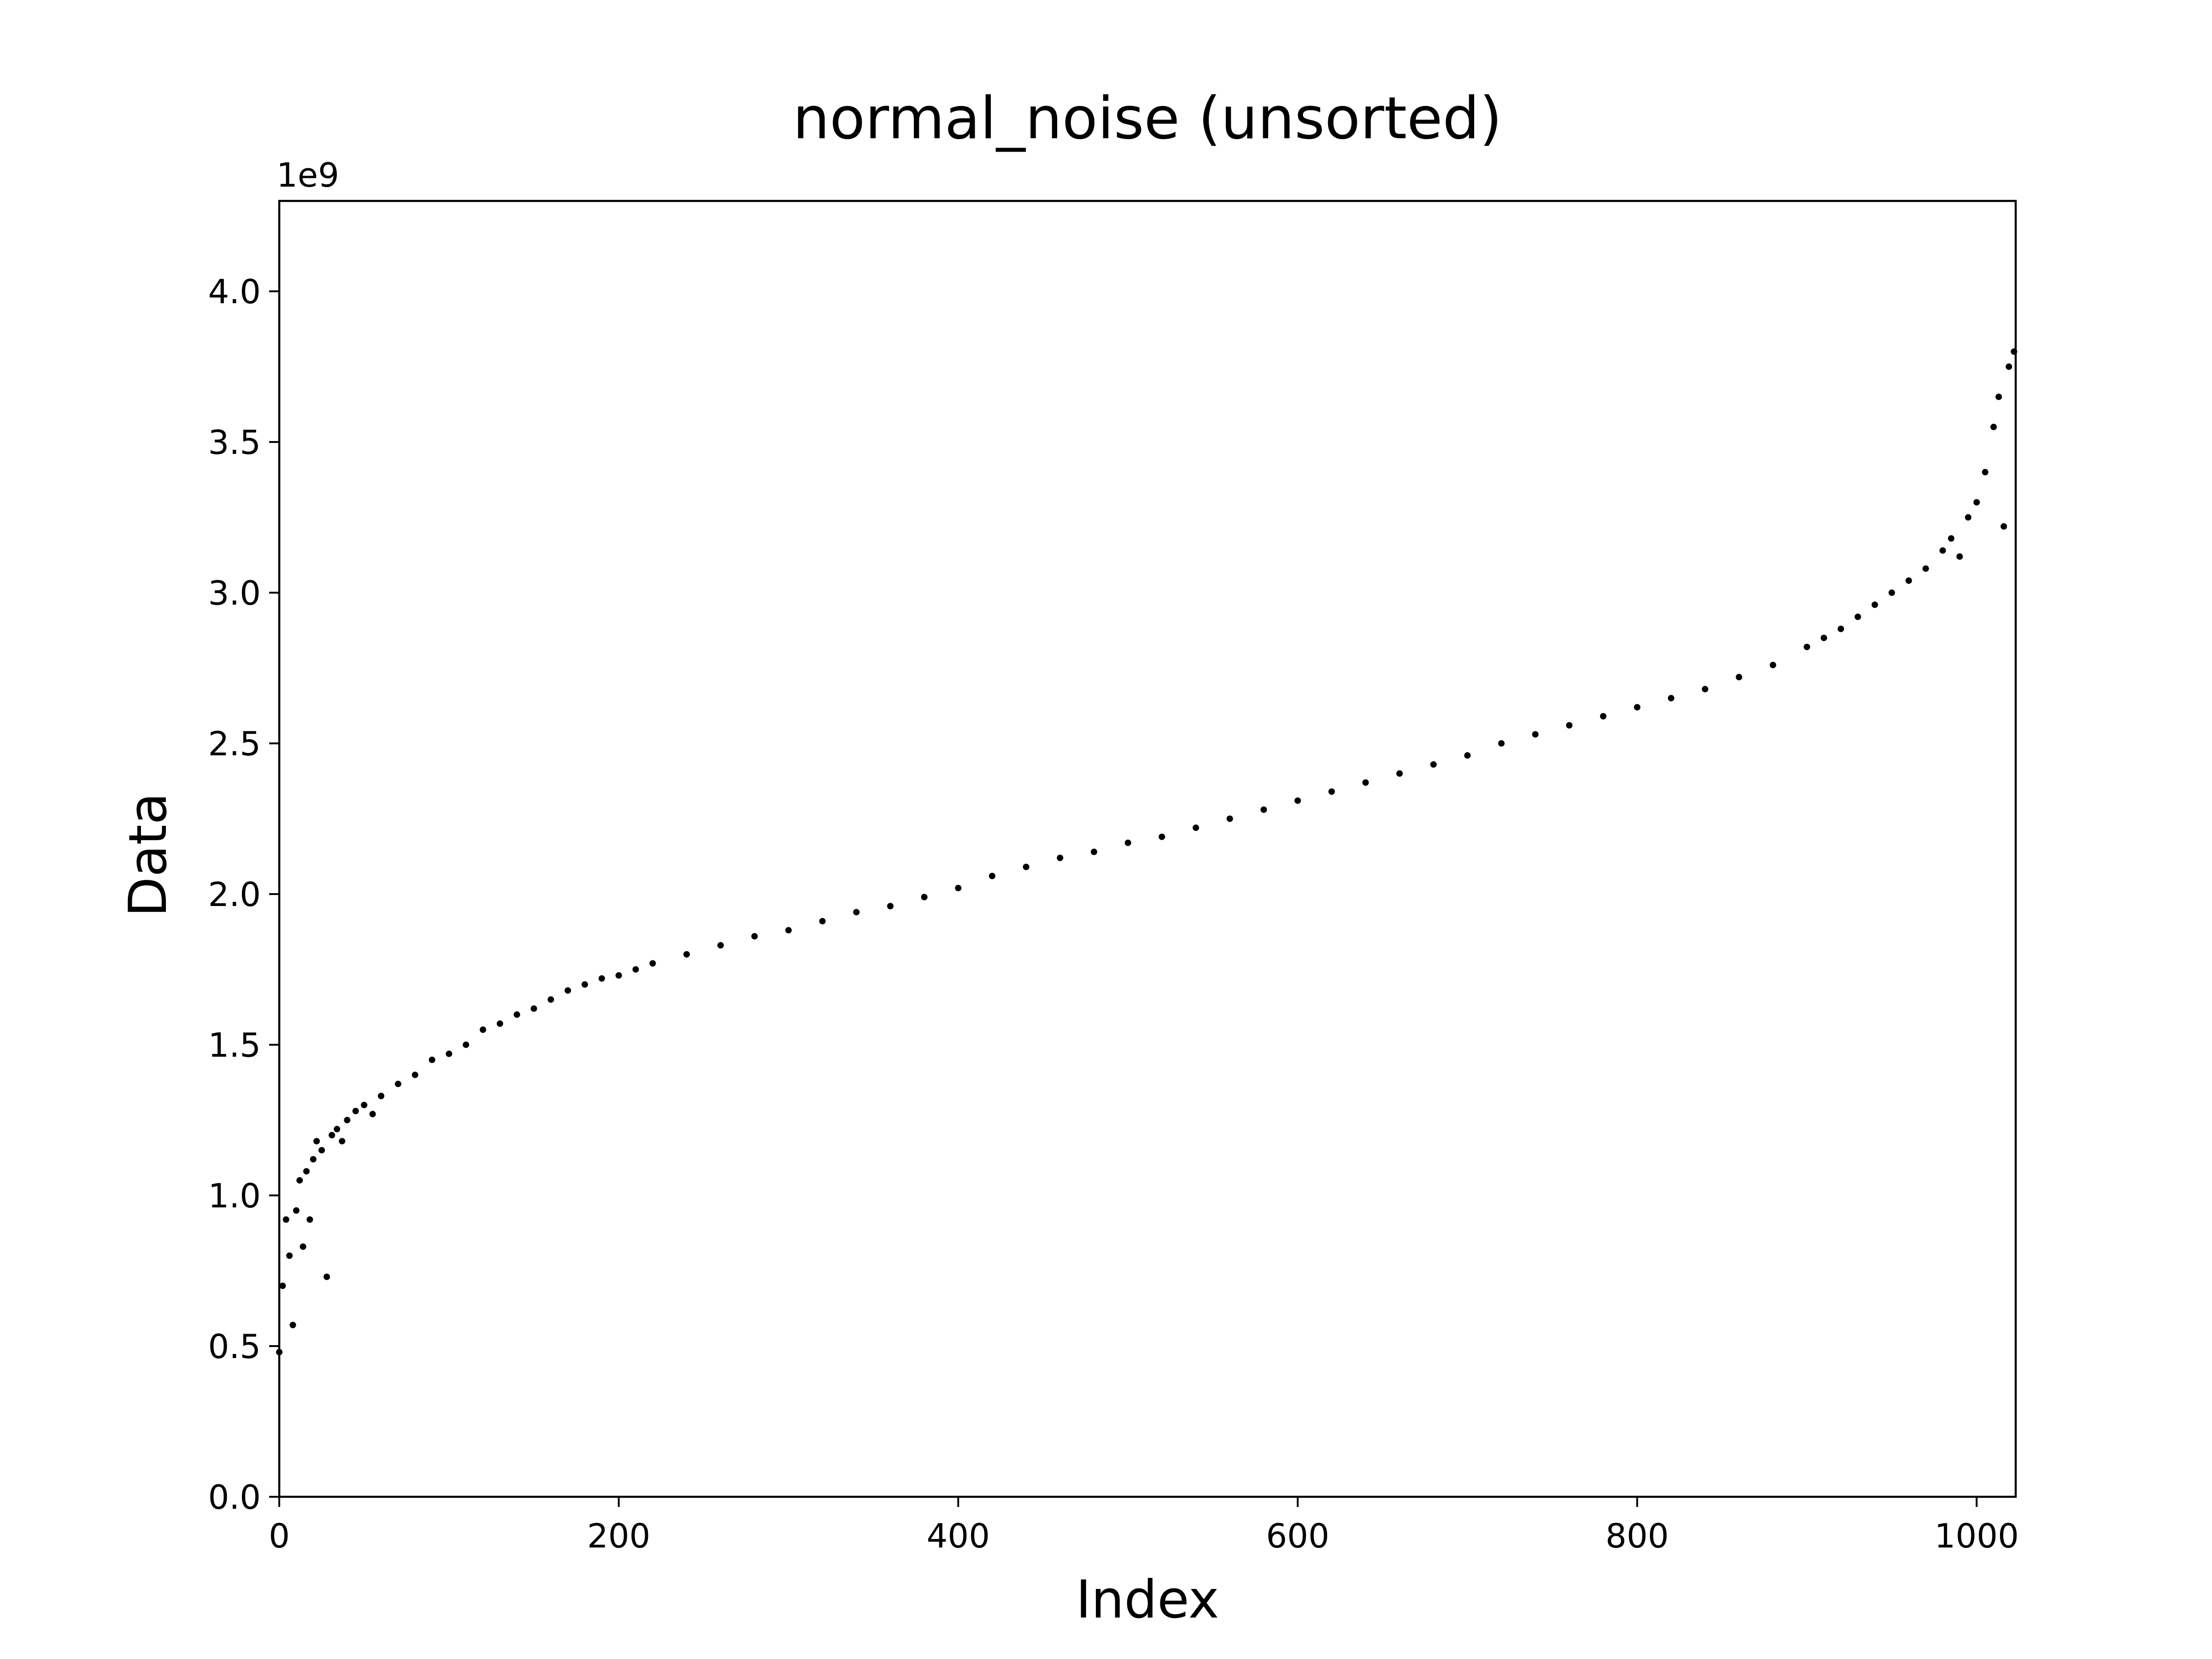 The width and height of the screenshot is (2212, 1659). Describe the element at coordinates (234, 894) in the screenshot. I see `y-tick-label: 2.0` at that location.